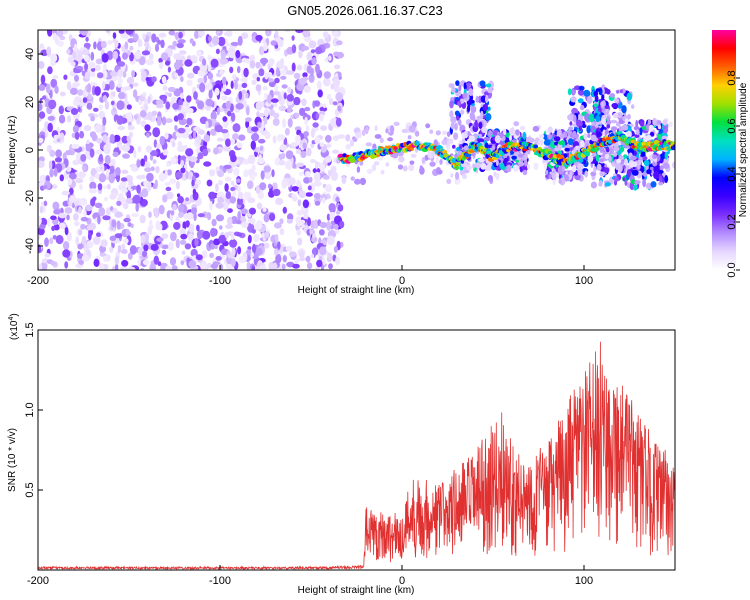 The width and height of the screenshot is (750, 600). Describe the element at coordinates (12, 460) in the screenshot. I see `snr-y-axis-title: SNR (10 * v/v)` at that location.